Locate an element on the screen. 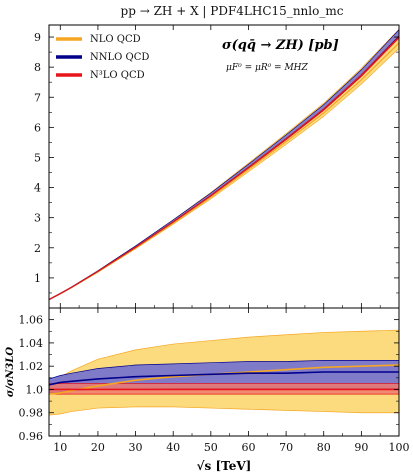  main-y-tick-label: 9 is located at coordinates (37, 37).